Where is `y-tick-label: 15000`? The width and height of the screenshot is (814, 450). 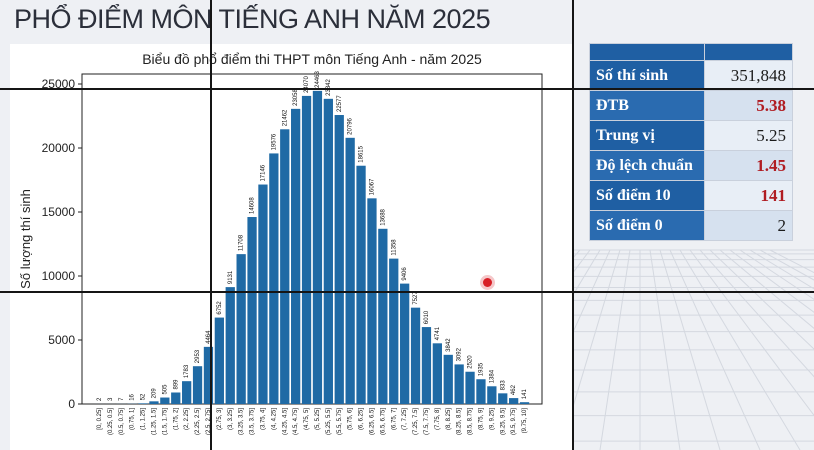 y-tick-label: 15000 is located at coordinates (59, 212).